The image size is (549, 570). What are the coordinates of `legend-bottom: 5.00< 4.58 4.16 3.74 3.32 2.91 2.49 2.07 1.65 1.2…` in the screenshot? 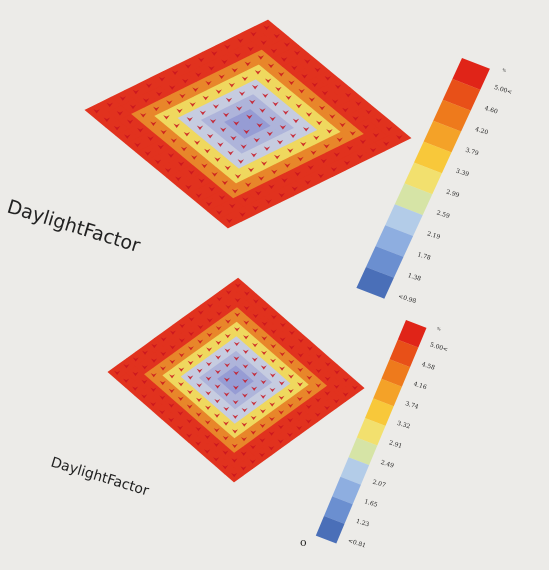 It's located at (382, 434).